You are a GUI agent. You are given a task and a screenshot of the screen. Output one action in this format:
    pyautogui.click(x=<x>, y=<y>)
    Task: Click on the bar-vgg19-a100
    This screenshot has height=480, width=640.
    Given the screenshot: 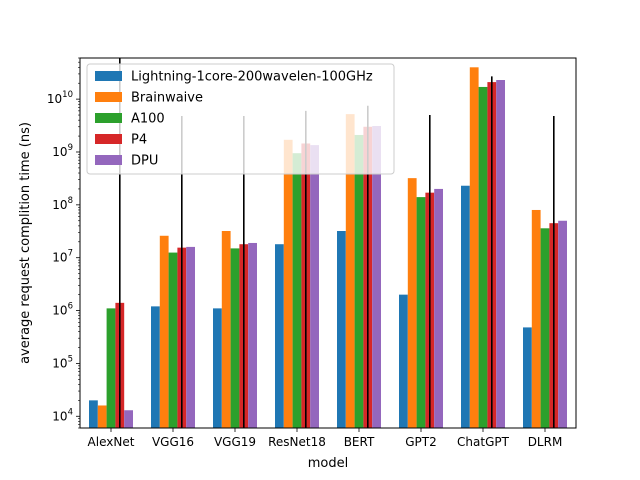 What is the action you would take?
    pyautogui.click(x=235, y=338)
    